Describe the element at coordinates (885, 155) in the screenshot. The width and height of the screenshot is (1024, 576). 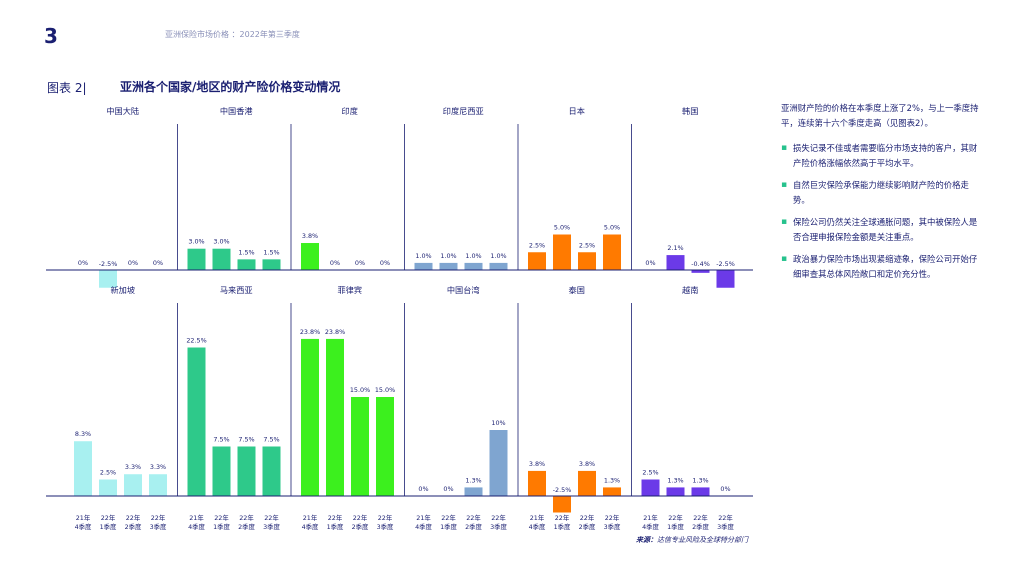
I see `commentary-text: 损失记录不佳或者需要临分市场支持的客户，其财产险价格涨幅依然高于平均水平。` at that location.